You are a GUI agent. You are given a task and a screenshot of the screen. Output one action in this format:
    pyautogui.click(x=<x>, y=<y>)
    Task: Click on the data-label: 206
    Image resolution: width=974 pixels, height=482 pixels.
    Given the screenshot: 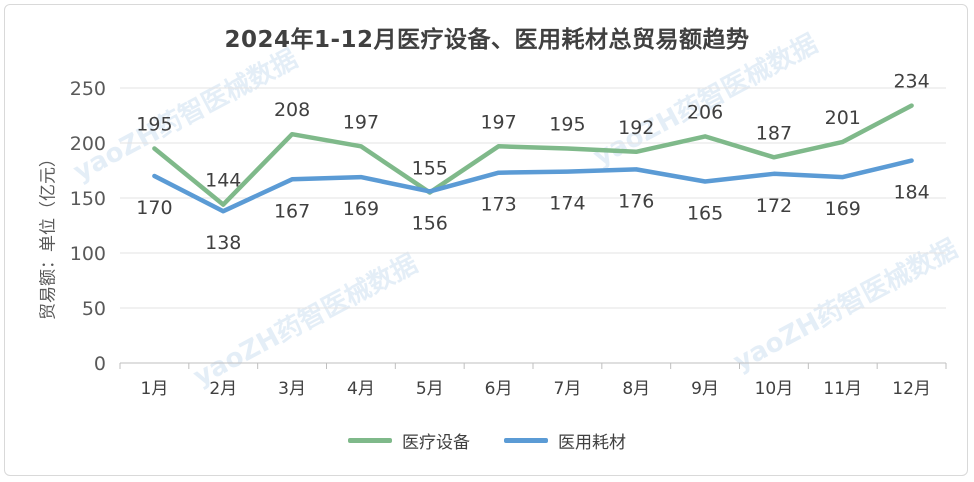 What is the action you would take?
    pyautogui.click(x=705, y=112)
    